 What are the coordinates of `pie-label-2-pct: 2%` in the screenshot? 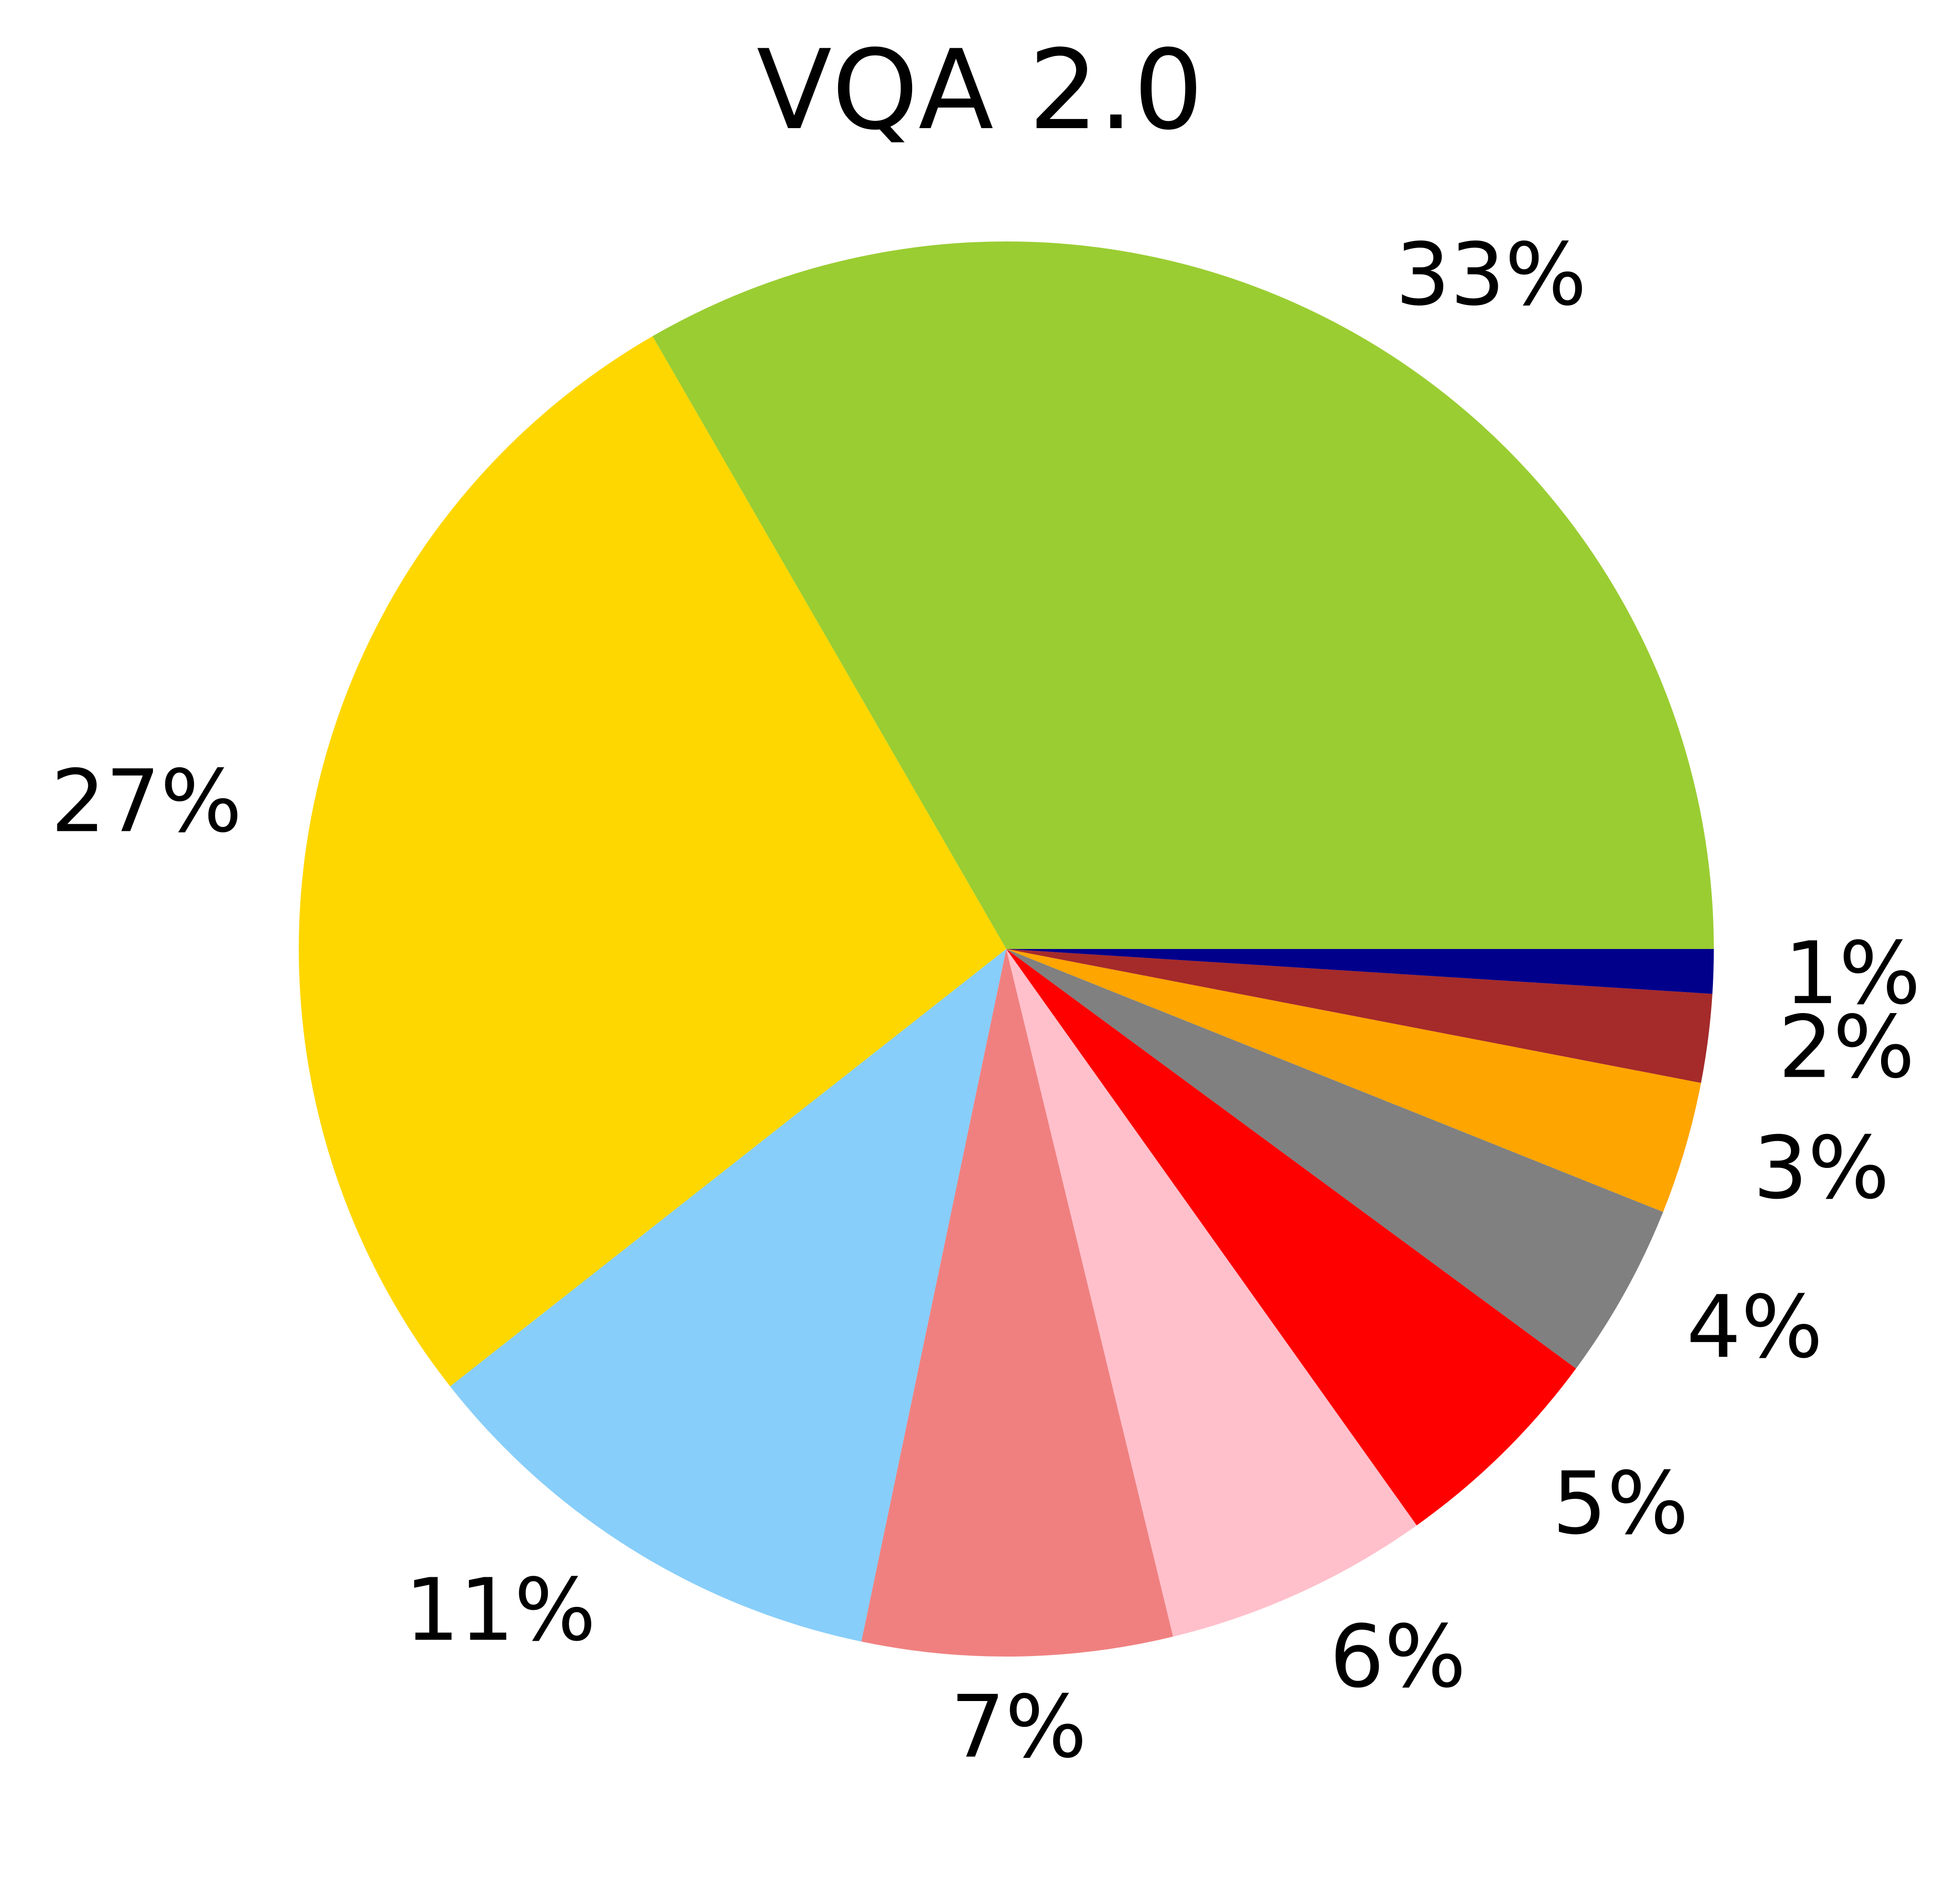 It's located at (1846, 1048).